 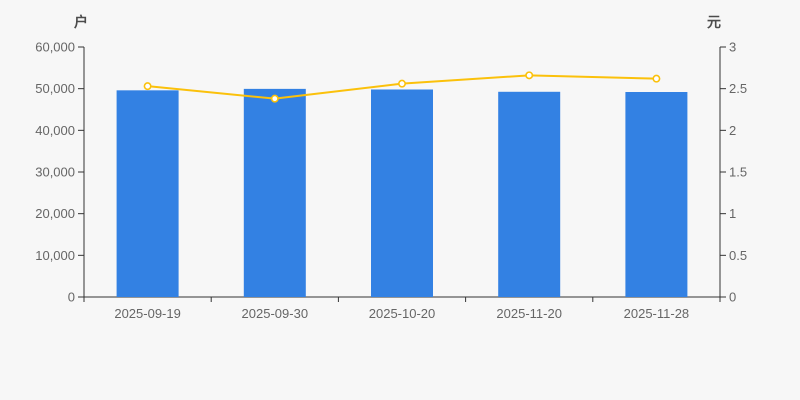 What do you see at coordinates (657, 313) in the screenshot?
I see `x-axis-category-label: 2025-11-28` at bounding box center [657, 313].